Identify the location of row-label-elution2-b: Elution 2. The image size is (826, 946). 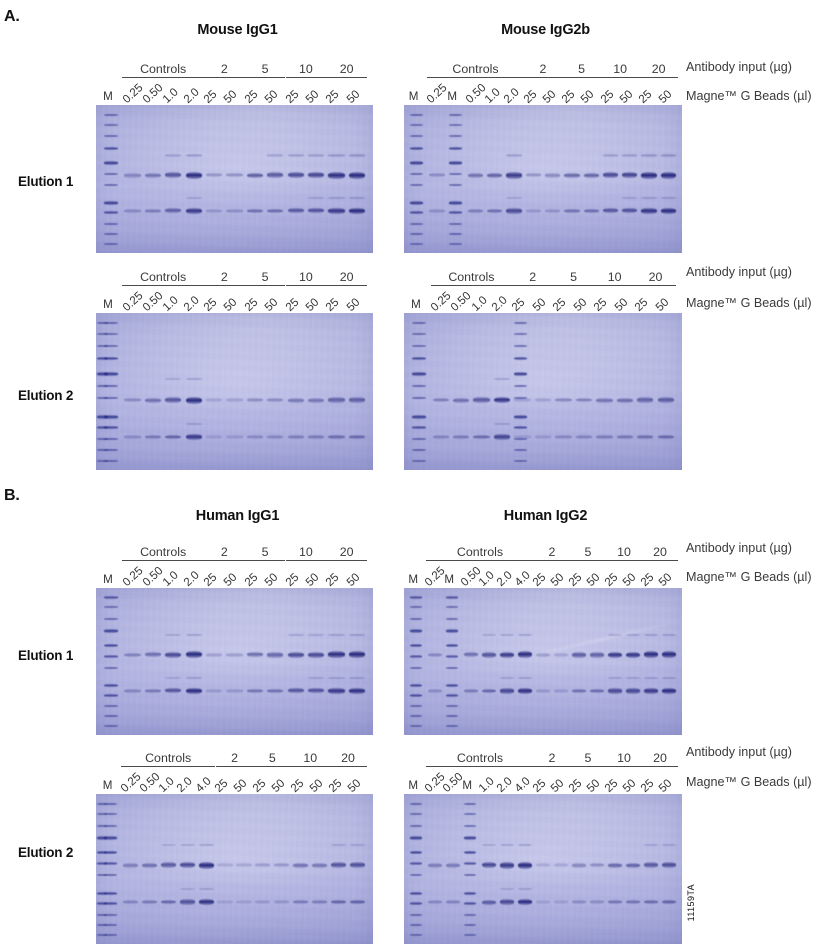
(46, 852).